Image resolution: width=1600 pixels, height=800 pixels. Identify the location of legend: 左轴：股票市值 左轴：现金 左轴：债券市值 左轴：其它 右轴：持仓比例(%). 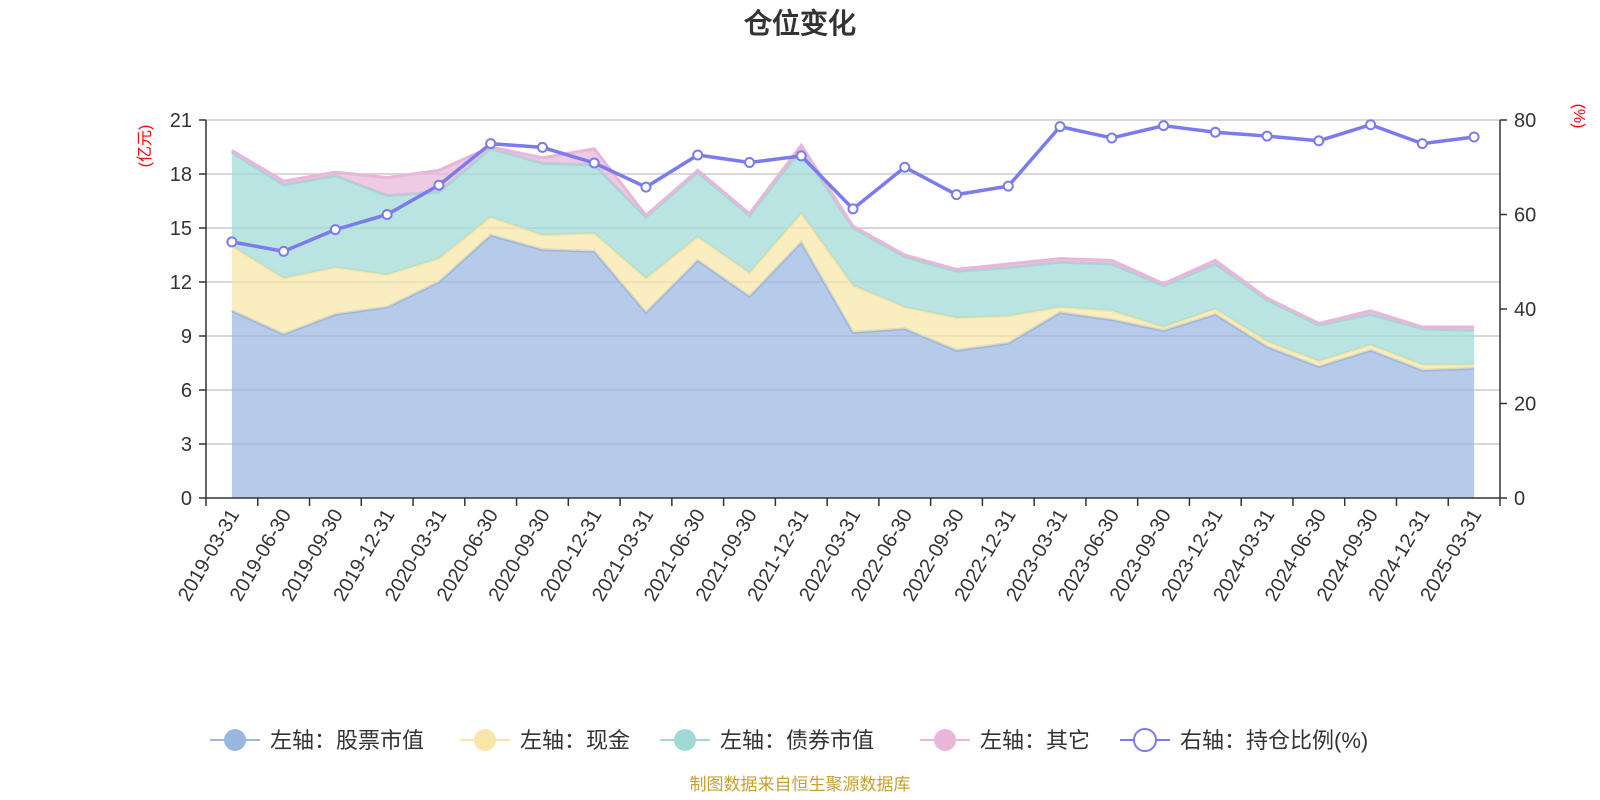
(789, 740).